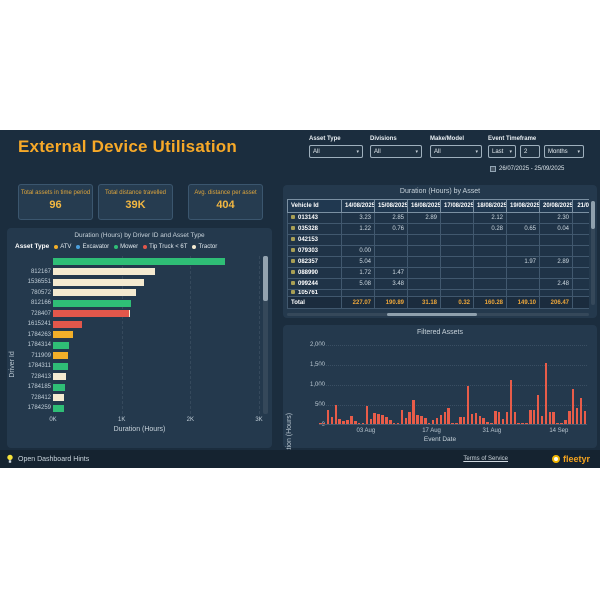 The height and width of the screenshot is (600, 600). What do you see at coordinates (502, 151) in the screenshot?
I see `timeframe-last-select: Last ▾` at bounding box center [502, 151].